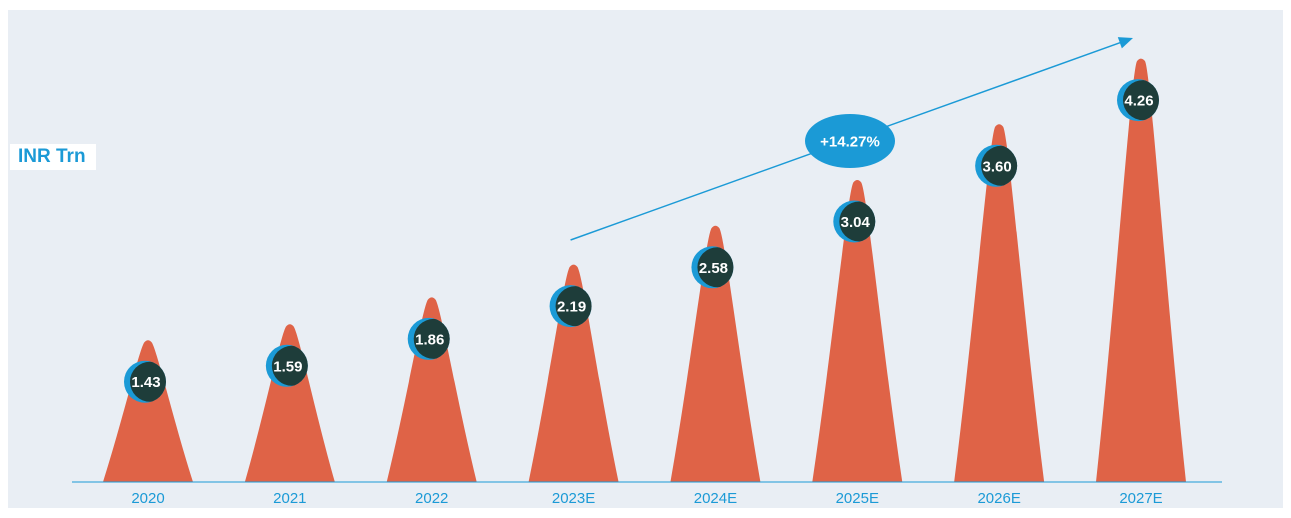 The image size is (1291, 518). What do you see at coordinates (998, 498) in the screenshot?
I see `x-tick-label: 2026E` at bounding box center [998, 498].